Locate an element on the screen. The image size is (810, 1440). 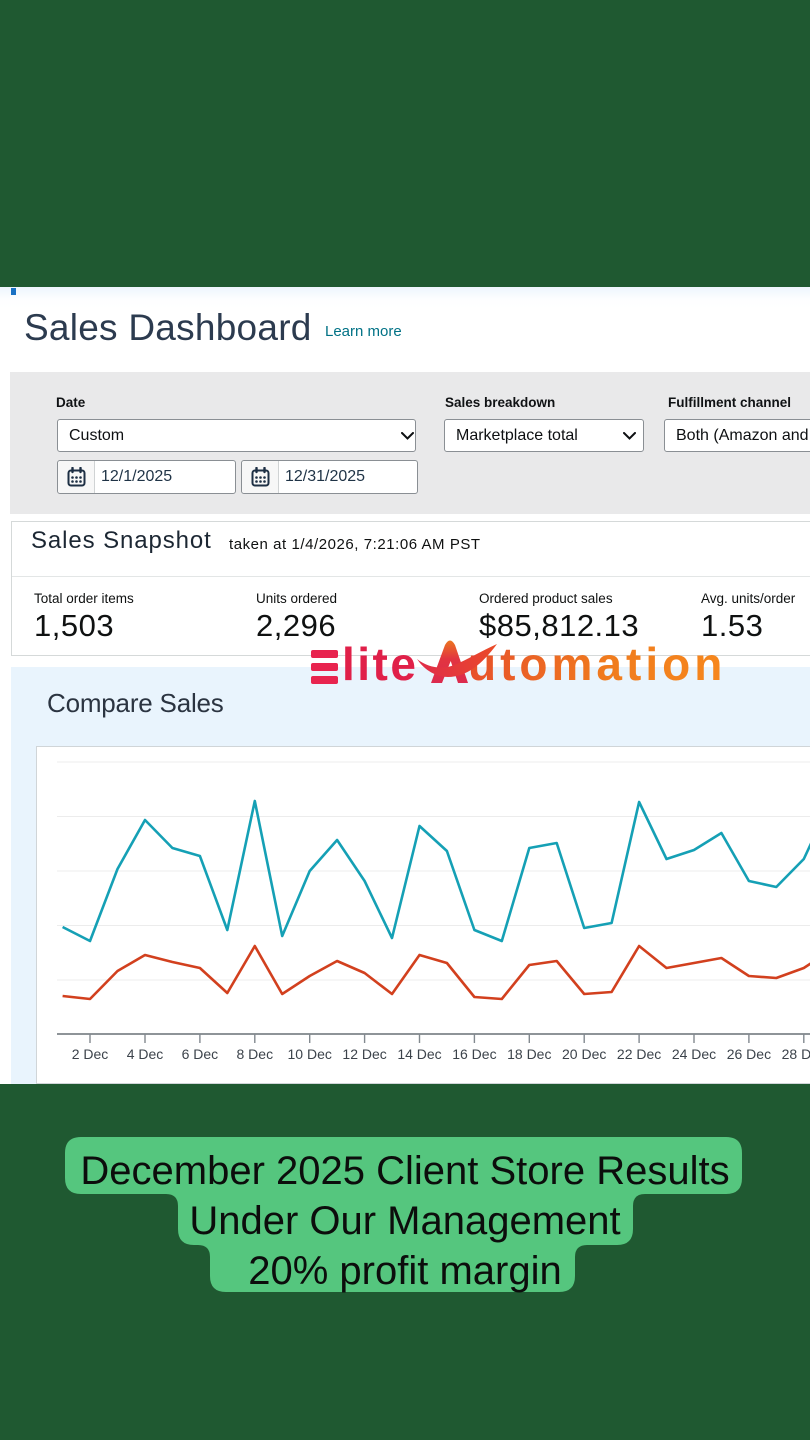
svg-text: 26 Dec is located at coordinates (749, 1054).